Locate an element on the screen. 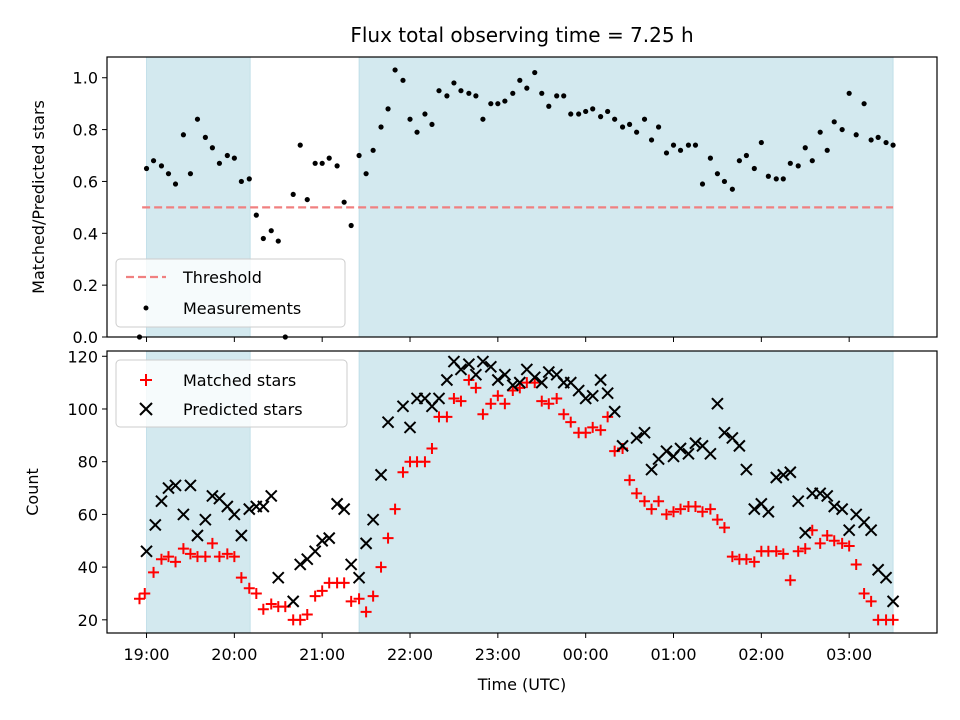  chart-title: Flux total observing time = 7.25 h is located at coordinates (521, 35).